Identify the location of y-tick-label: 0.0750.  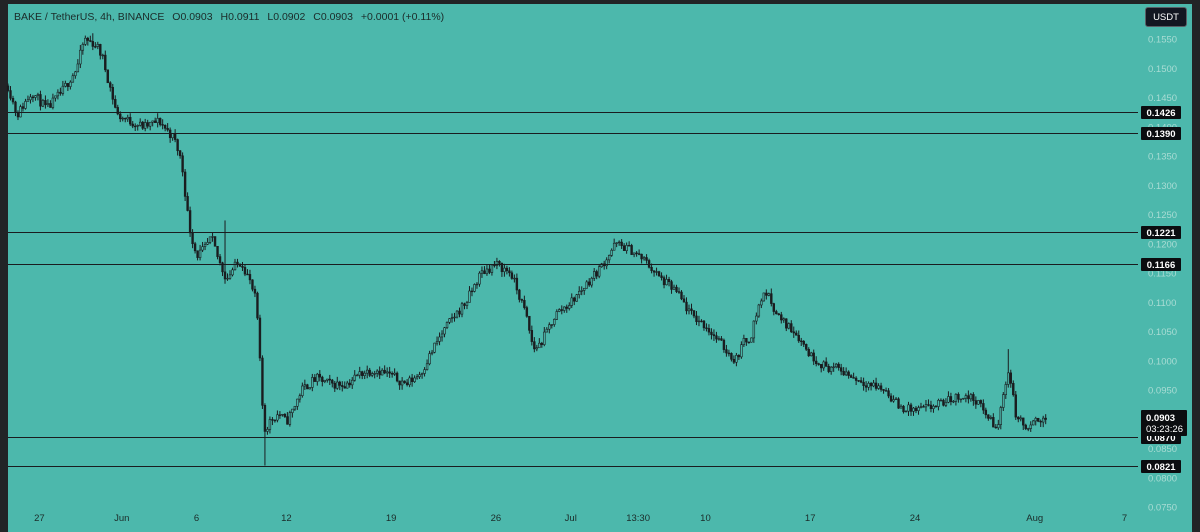
(1162, 508).